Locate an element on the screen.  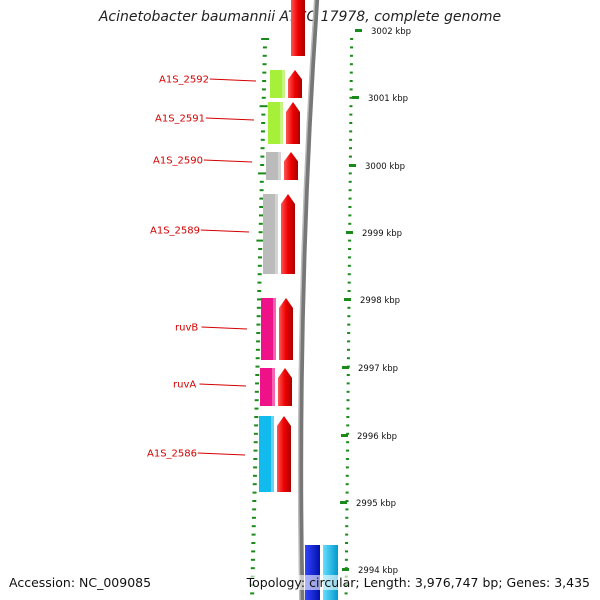
gene-label: A1S_2589 is located at coordinates (175, 231).